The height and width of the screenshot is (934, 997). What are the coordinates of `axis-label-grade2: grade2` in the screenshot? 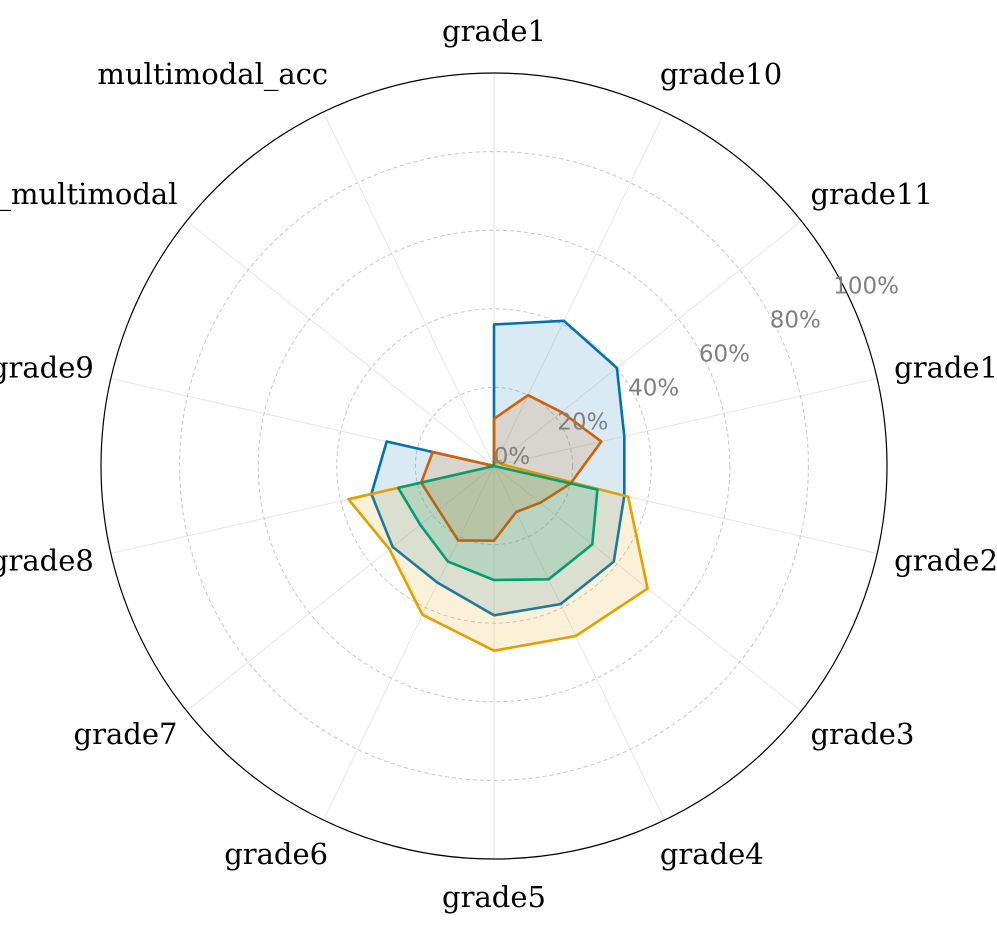 It's located at (945, 560).